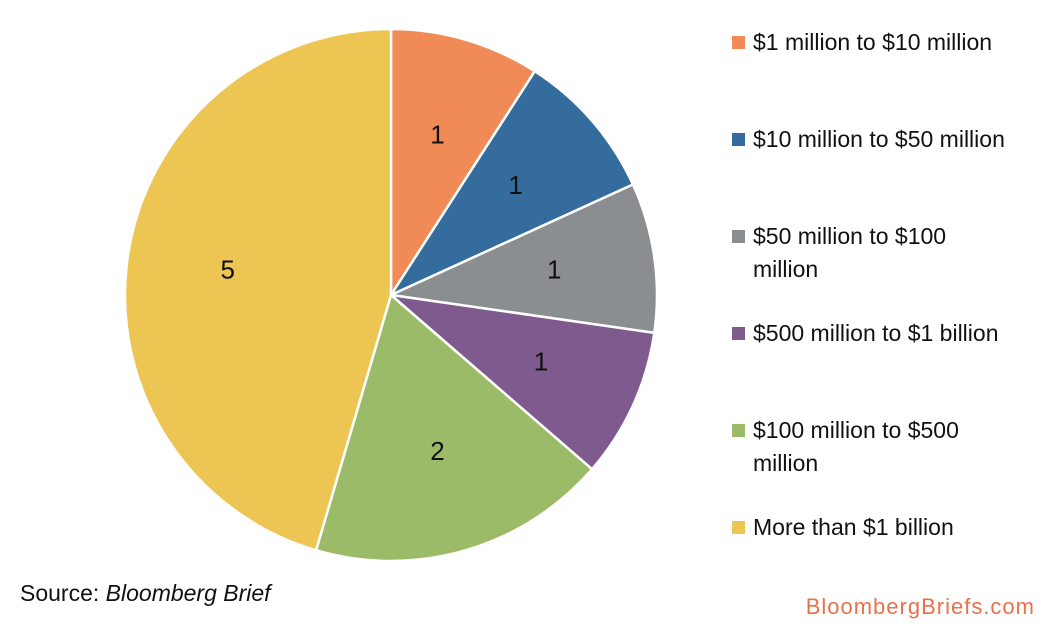 The image size is (1059, 629). I want to click on legend-label: $1 million to $10 million, so click(873, 42).